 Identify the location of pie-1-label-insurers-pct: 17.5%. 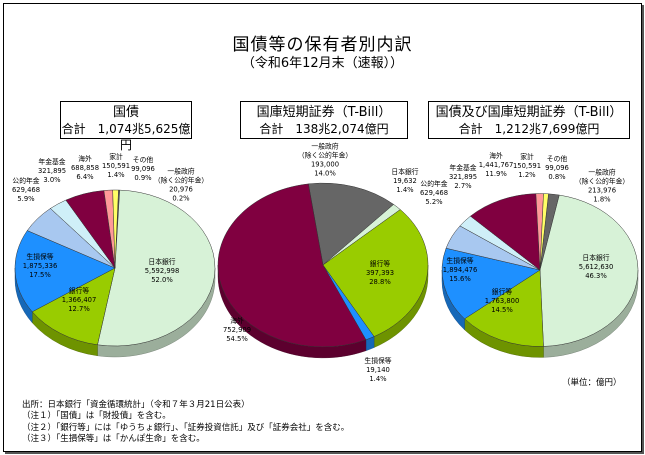
(40, 275).